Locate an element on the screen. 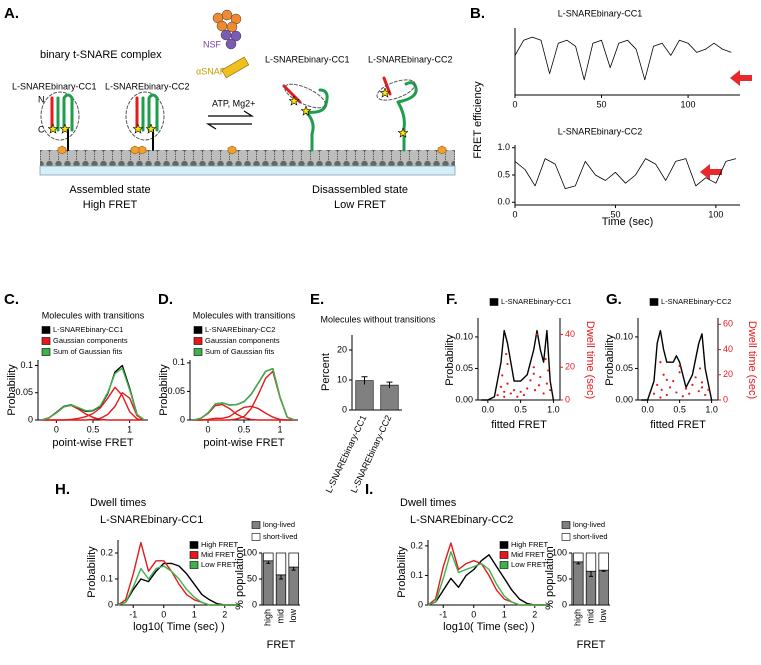  support is located at coordinates (247, 170).